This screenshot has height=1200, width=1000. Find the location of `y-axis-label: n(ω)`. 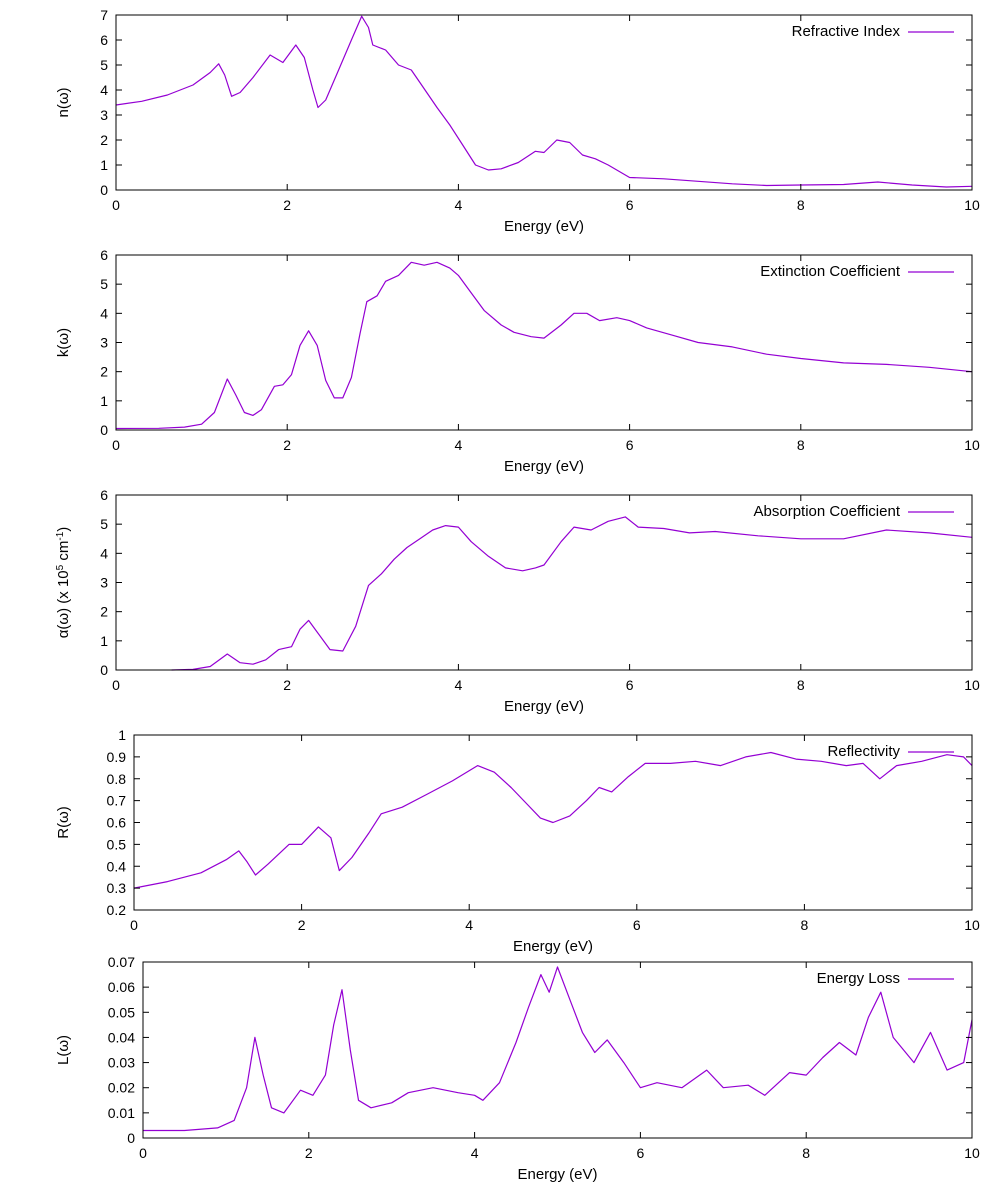

y-axis-label: n(ω) is located at coordinates (63, 102).